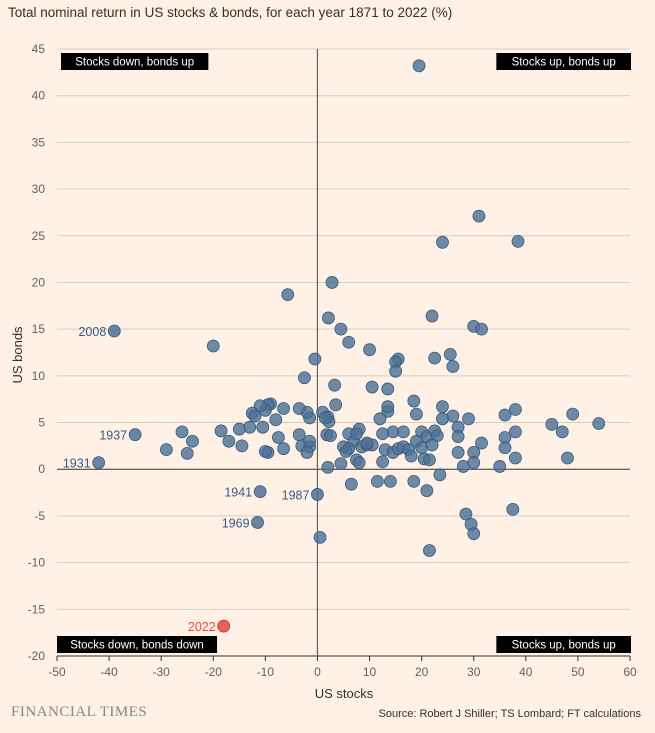 Image resolution: width=655 pixels, height=733 pixels. I want to click on x-tick-label: 0, so click(317, 672).